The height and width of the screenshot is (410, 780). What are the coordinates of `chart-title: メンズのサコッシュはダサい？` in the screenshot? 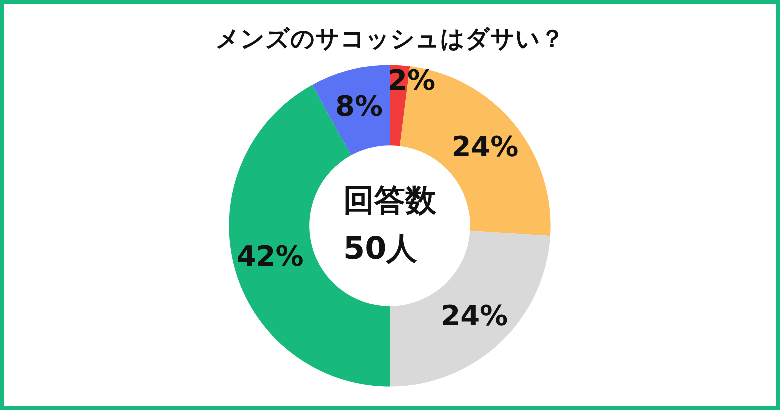 It's located at (390, 39).